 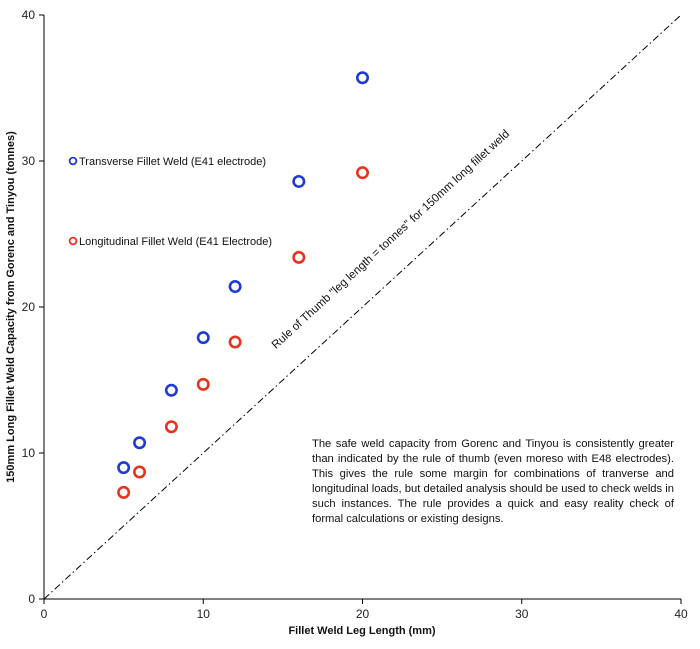 I want to click on y-tick-label: 0, so click(x=31, y=599).